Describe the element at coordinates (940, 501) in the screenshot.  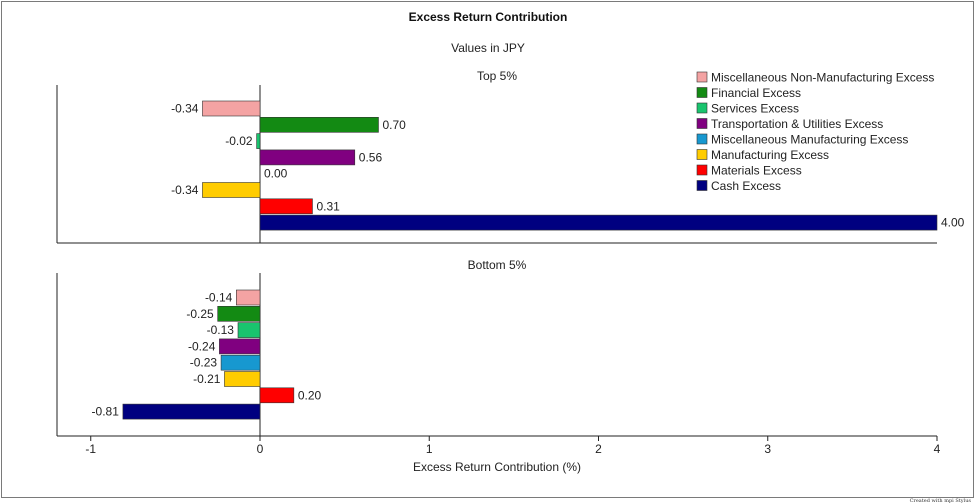
I see `created-with-credit: Created with mpi Stylus` at that location.